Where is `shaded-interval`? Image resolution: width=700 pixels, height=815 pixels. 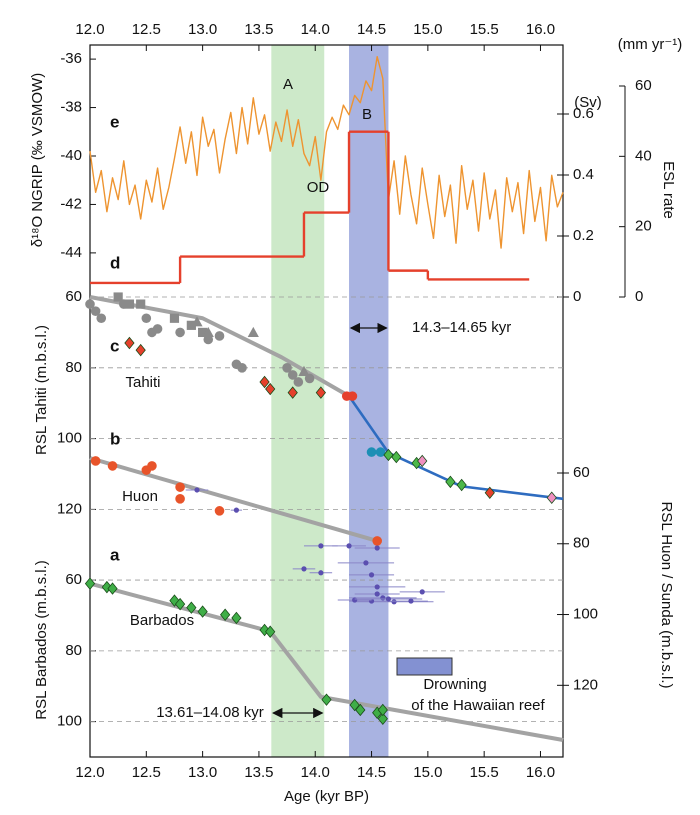
shaded-interval is located at coordinates (298, 401).